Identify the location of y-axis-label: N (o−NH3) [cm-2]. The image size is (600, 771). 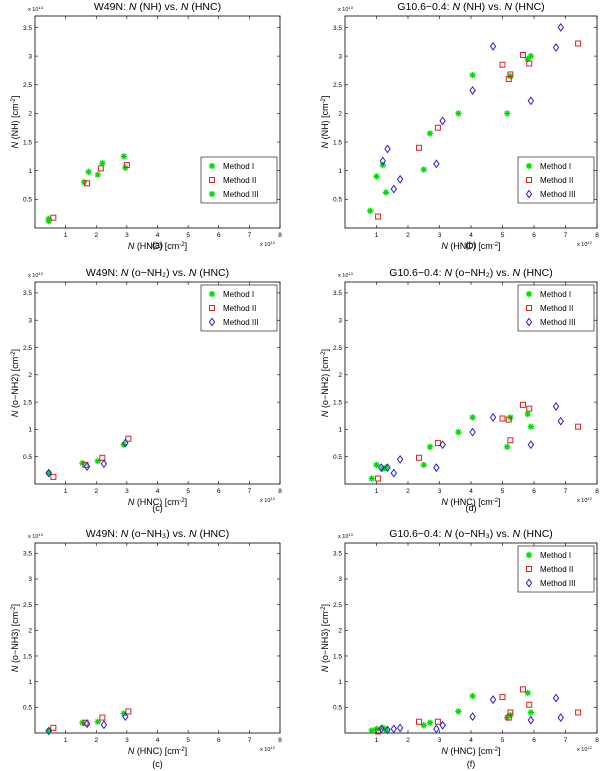
(15, 638).